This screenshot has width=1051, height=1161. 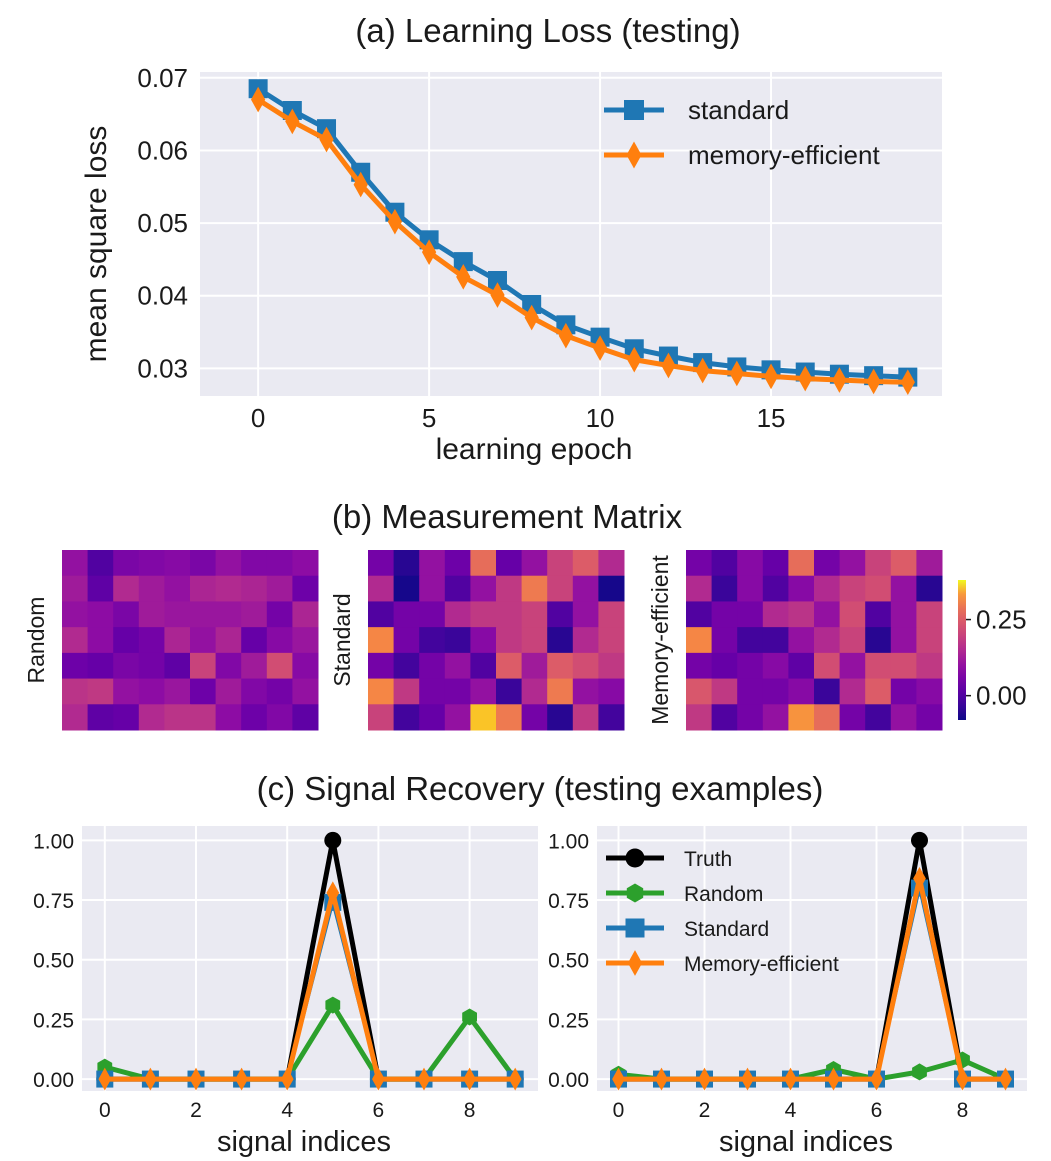 I want to click on recovery-panel-1: 0 2 4 6 8 0.00 0.25 0.50 0.75 1.00 signal indices, so click(x=285, y=992).